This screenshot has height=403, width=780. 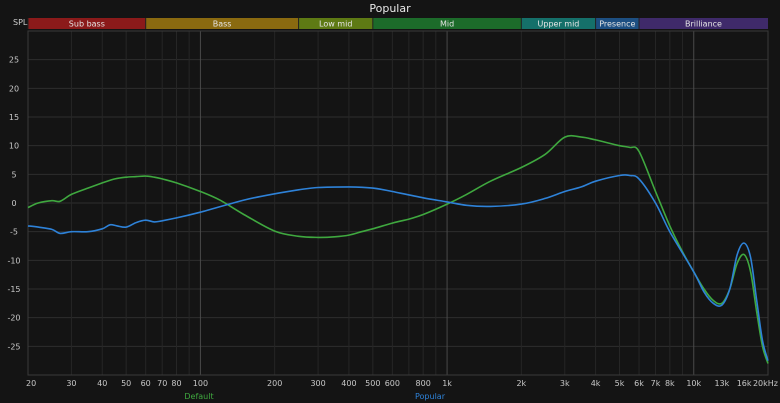 What do you see at coordinates (13, 346) in the screenshot?
I see `y-tick-label: -25` at bounding box center [13, 346].